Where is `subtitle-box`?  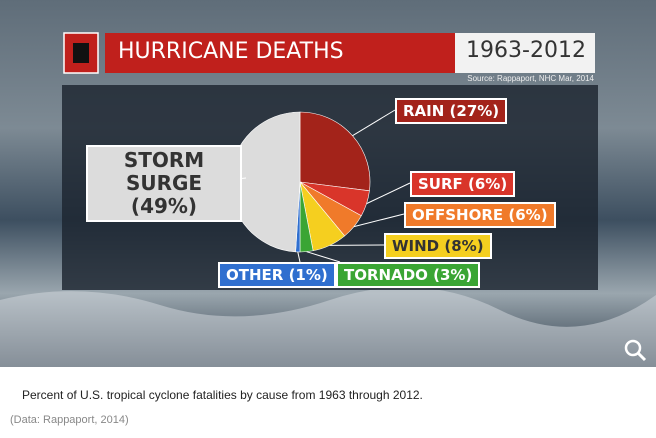 subtitle-box is located at coordinates (525, 53).